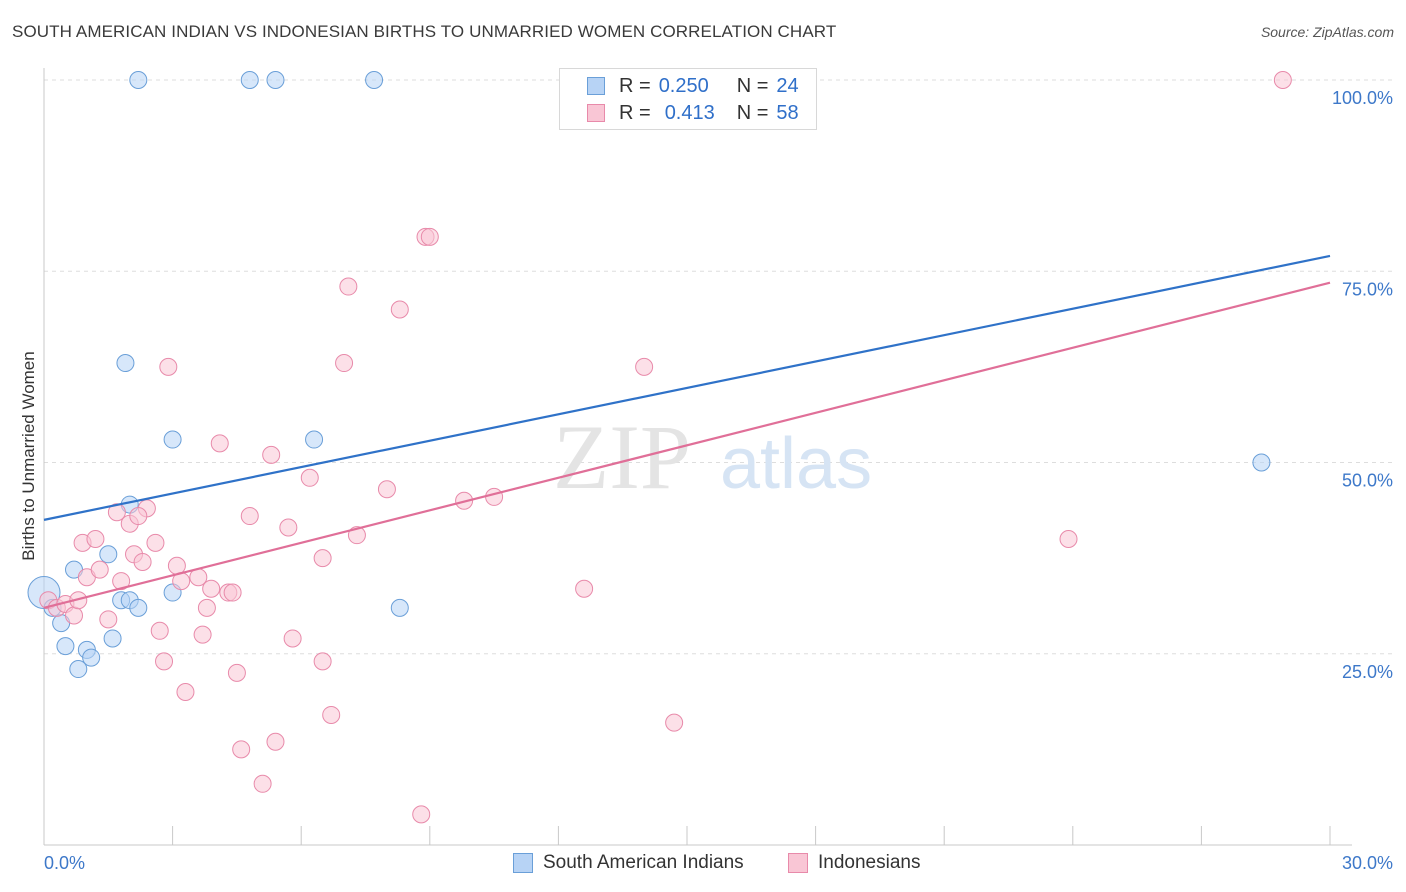 The image size is (1406, 892). Describe the element at coordinates (596, 113) in the screenshot. I see `legend-swatch-pink` at that location.